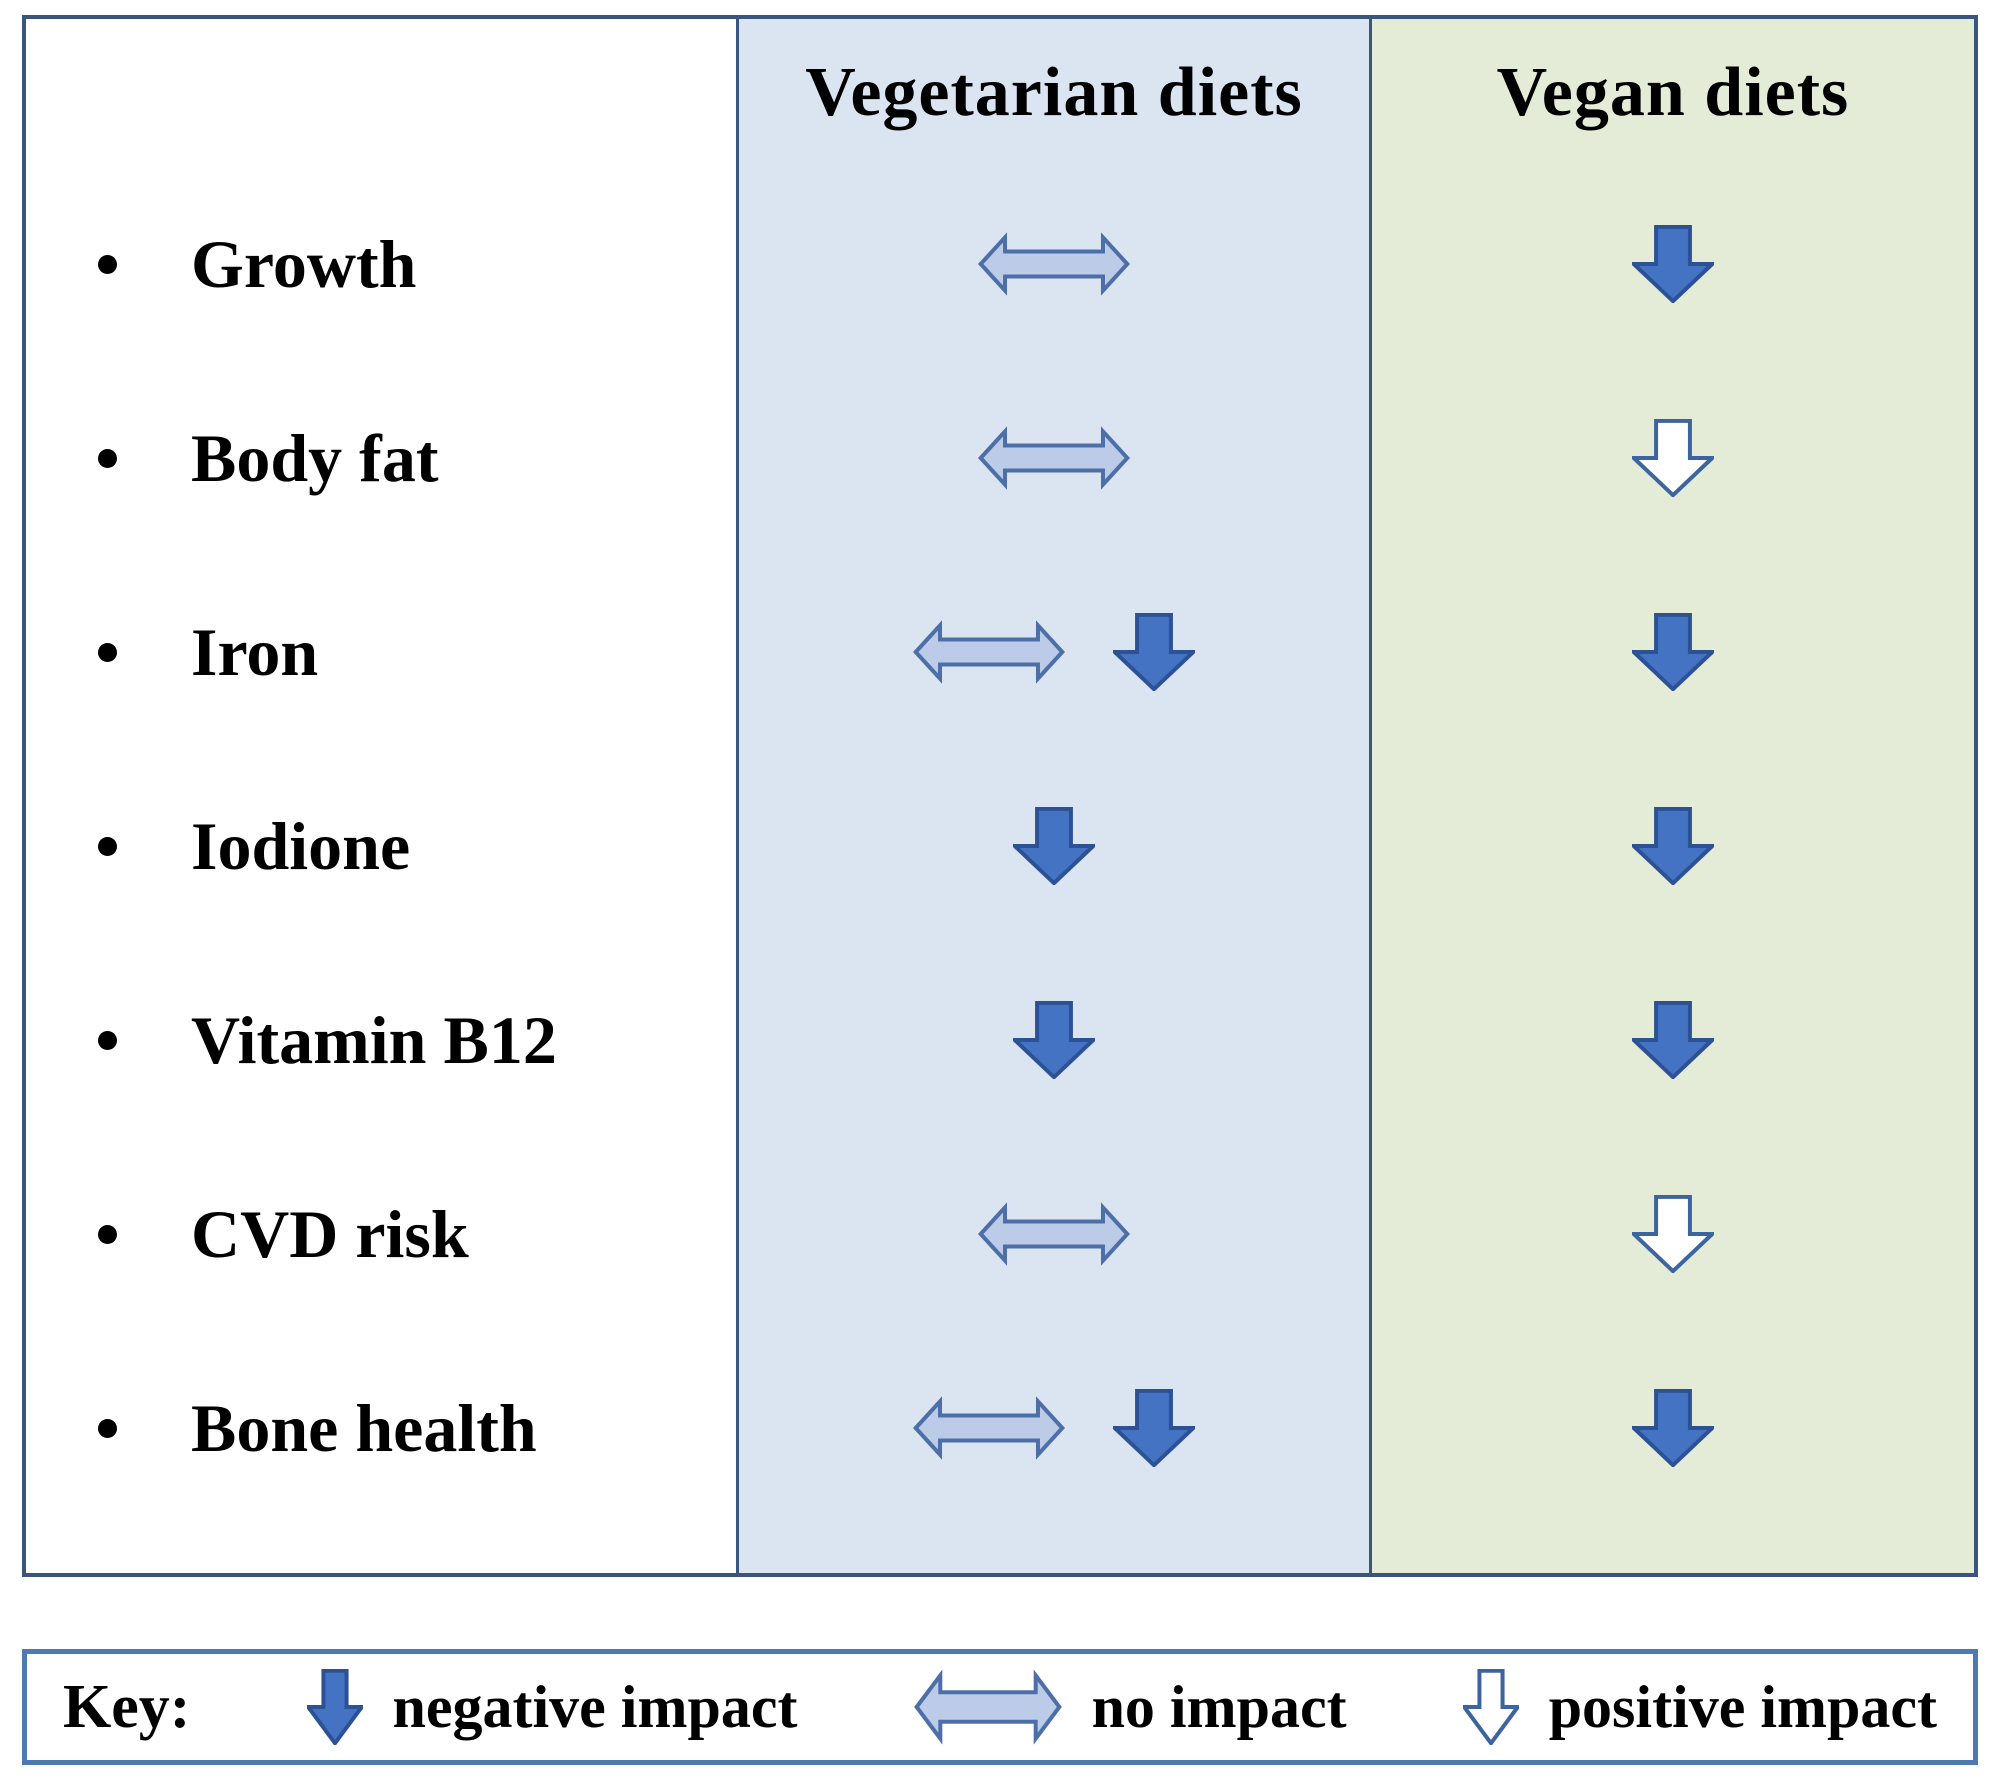 The width and height of the screenshot is (2000, 1783). I want to click on vegan-impact-cell-growth, so click(1671, 264).